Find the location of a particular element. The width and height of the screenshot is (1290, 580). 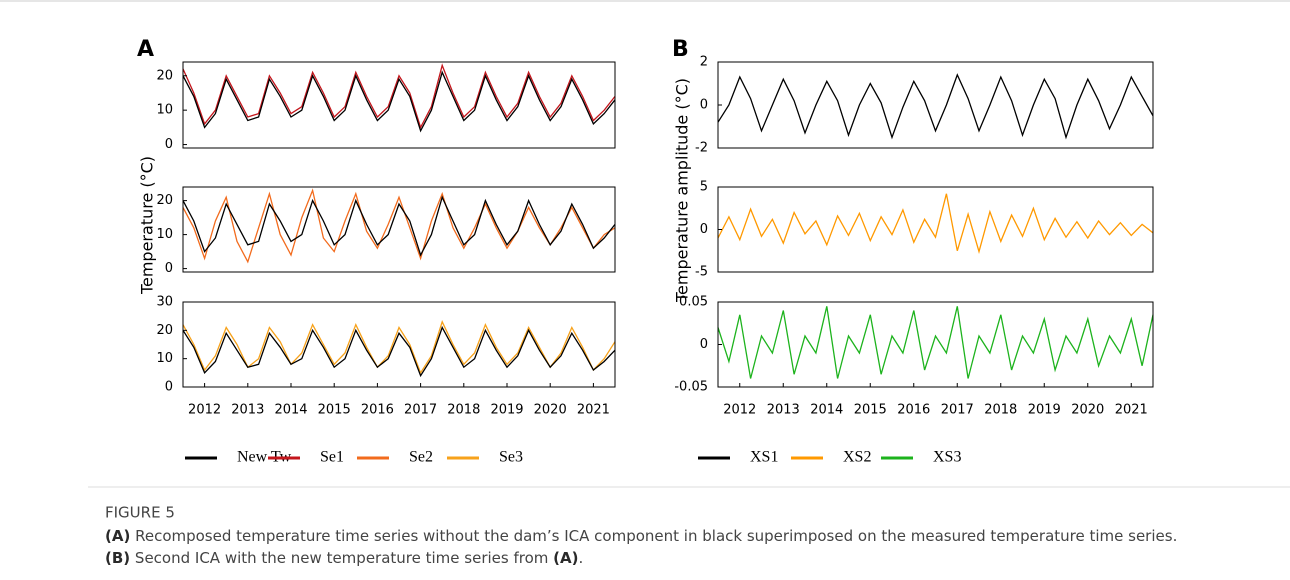

caption-text: . is located at coordinates (580, 558).